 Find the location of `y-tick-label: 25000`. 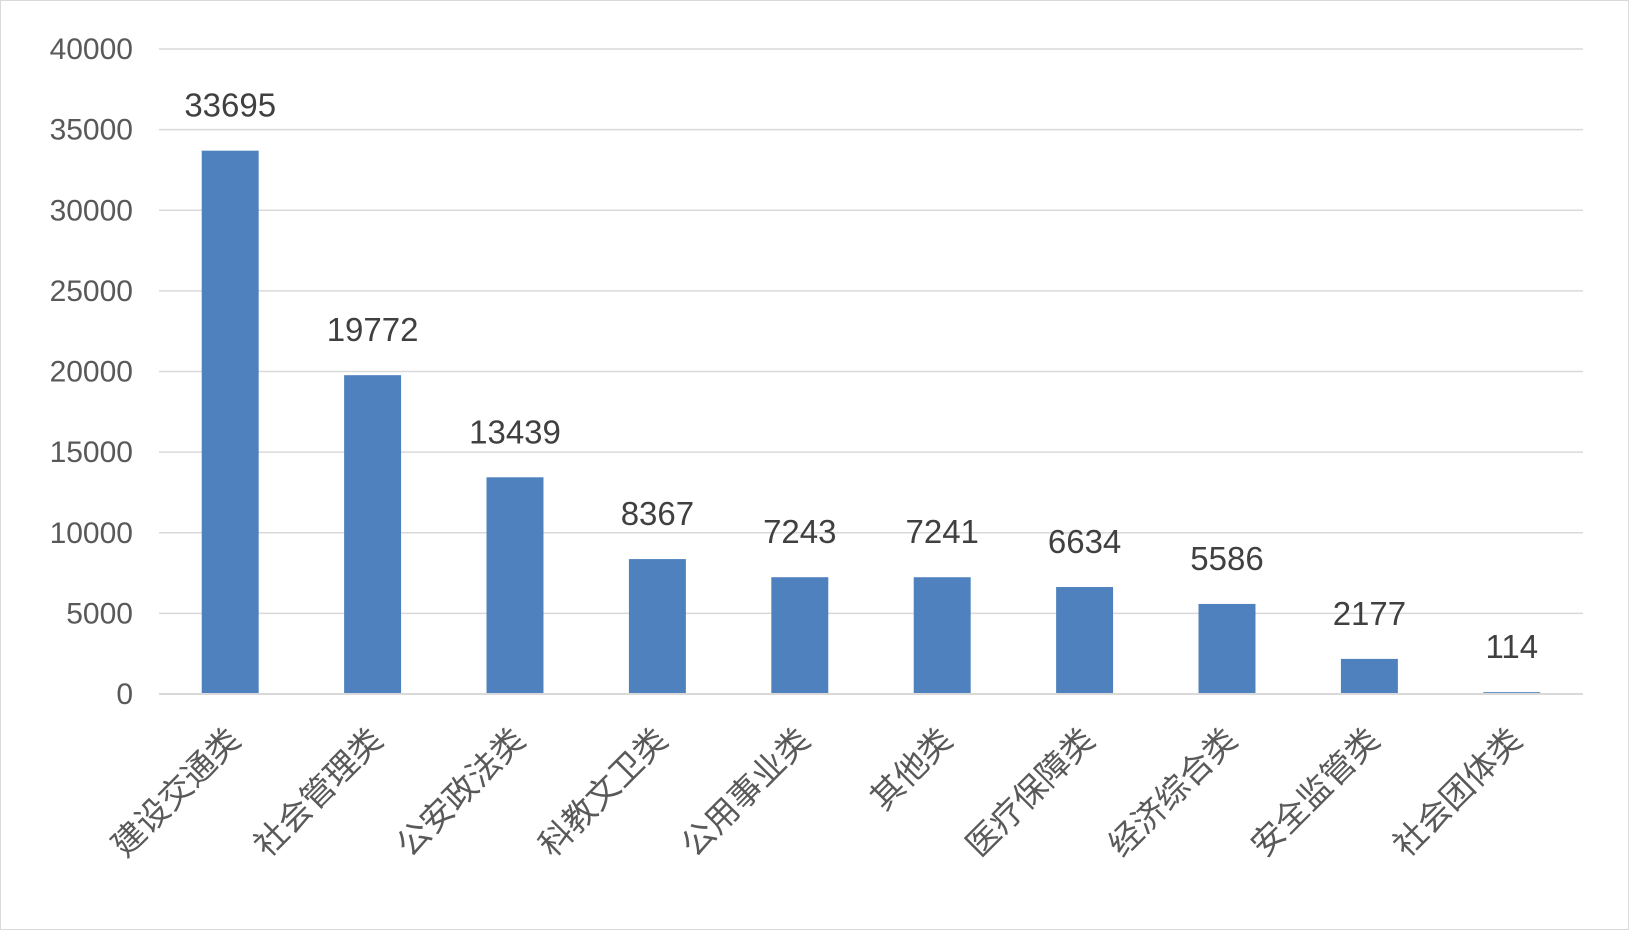

y-tick-label: 25000 is located at coordinates (91, 291).